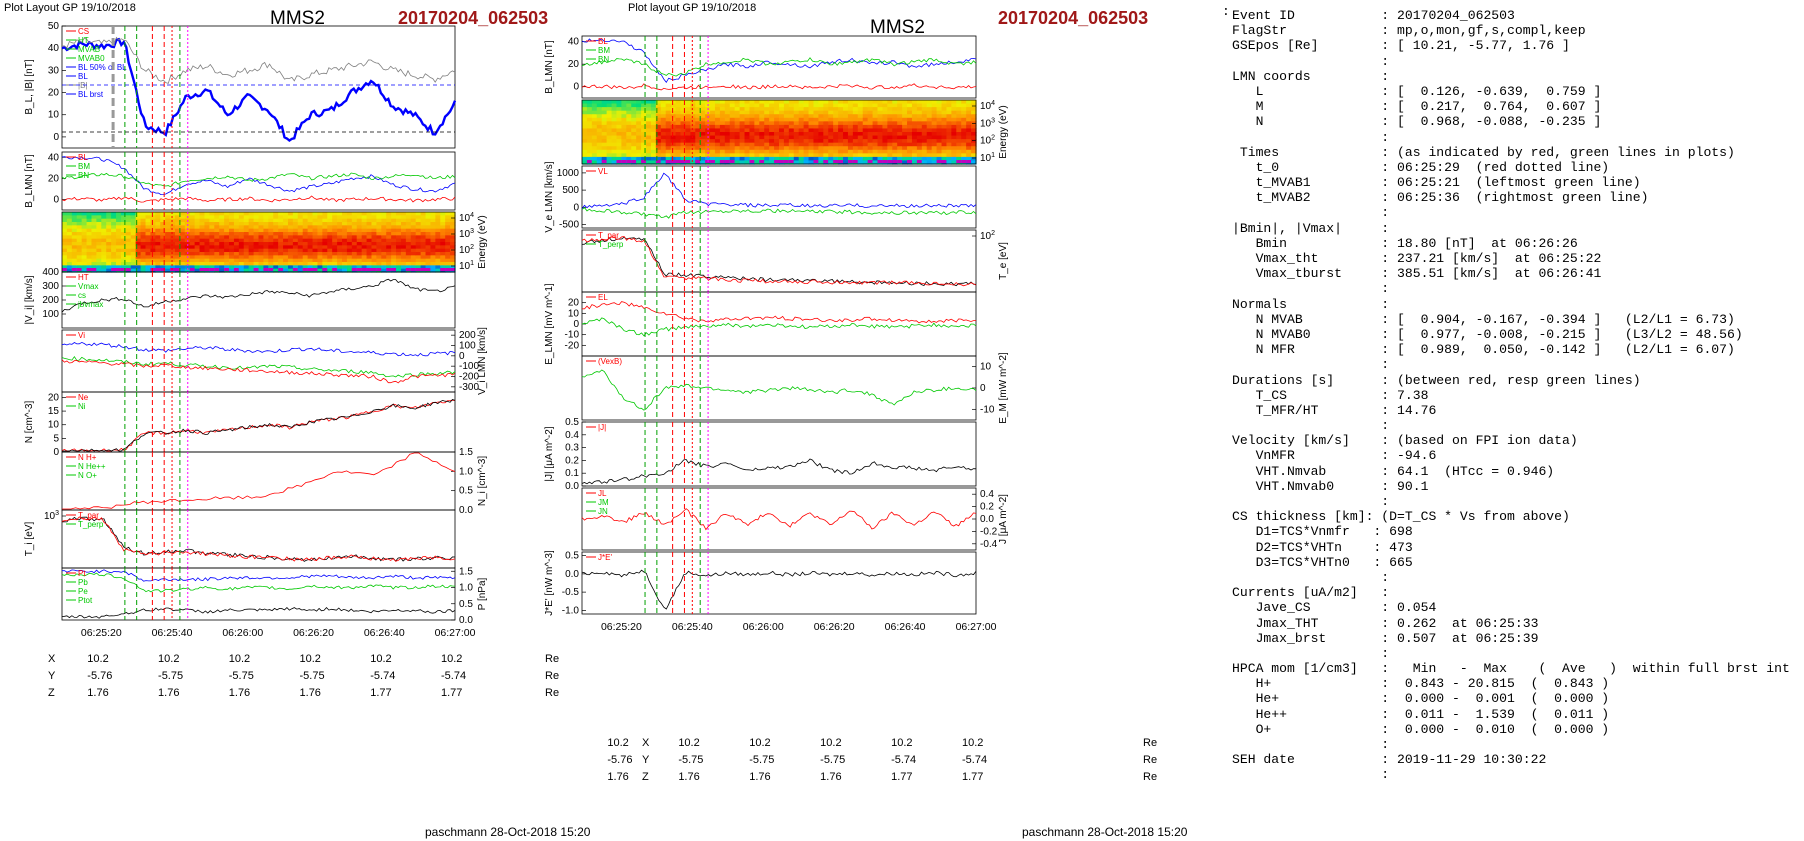 Image resolution: width=1804 pixels, height=841 pixels. I want to click on position-value: -5.74, so click(383, 676).